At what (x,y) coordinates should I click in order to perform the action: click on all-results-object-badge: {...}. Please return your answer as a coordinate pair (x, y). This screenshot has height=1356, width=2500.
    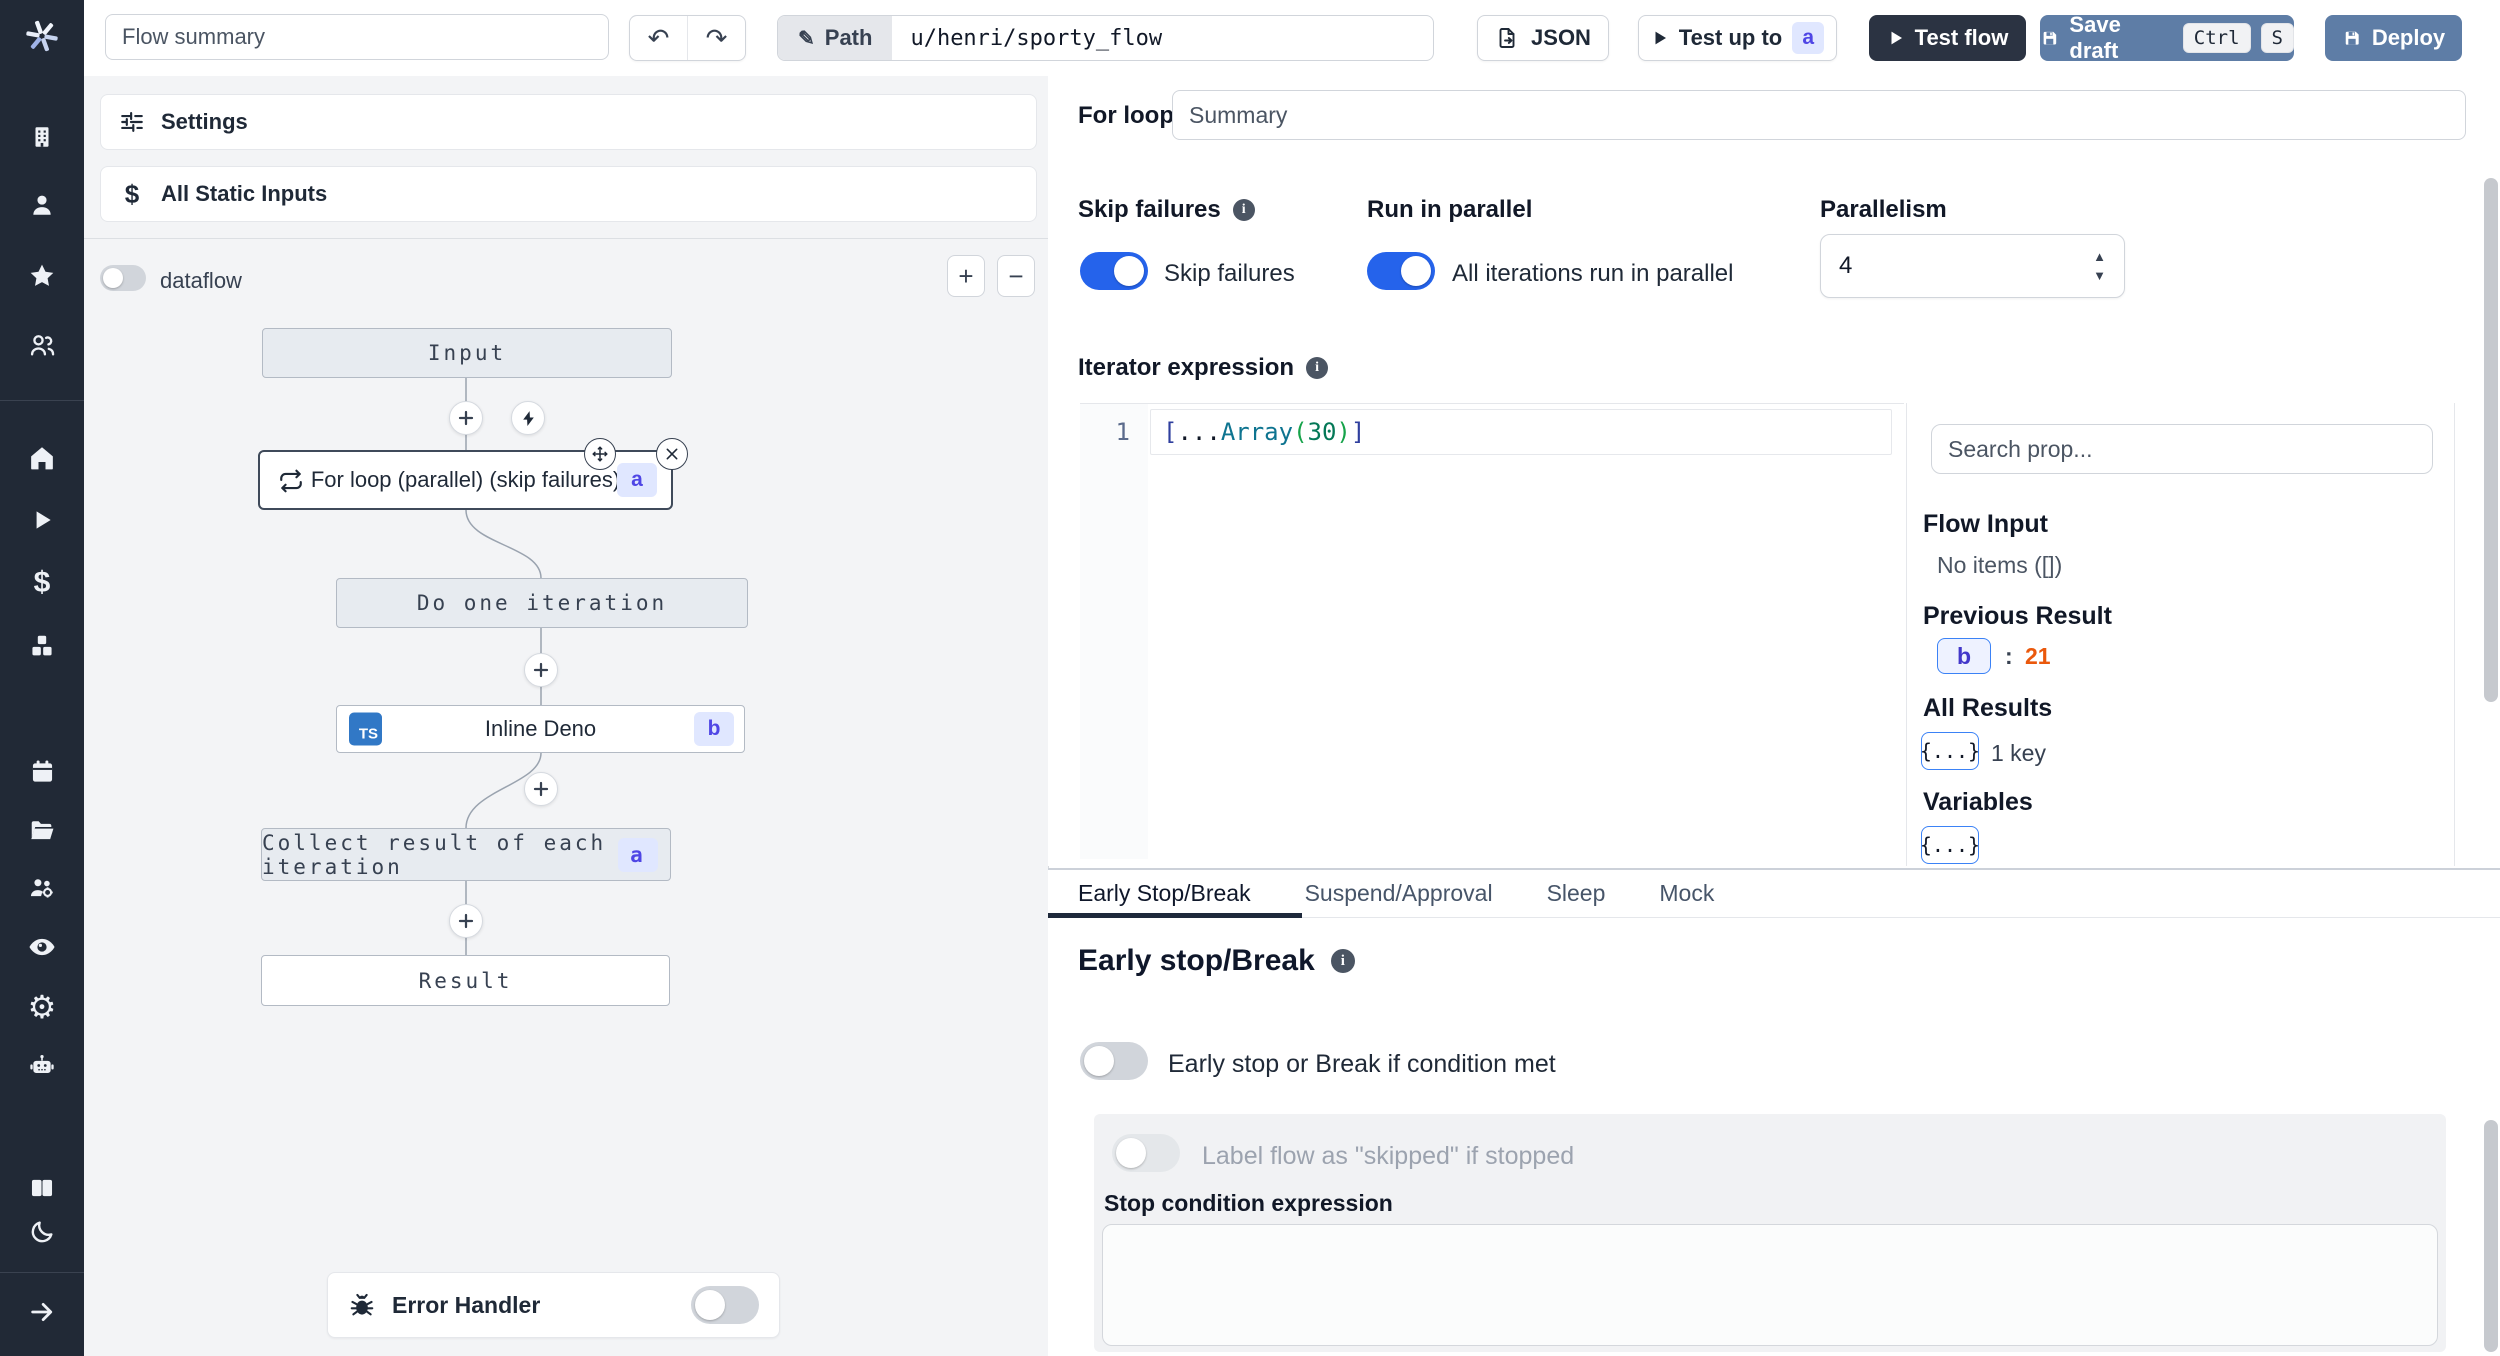
    Looking at the image, I should click on (1950, 751).